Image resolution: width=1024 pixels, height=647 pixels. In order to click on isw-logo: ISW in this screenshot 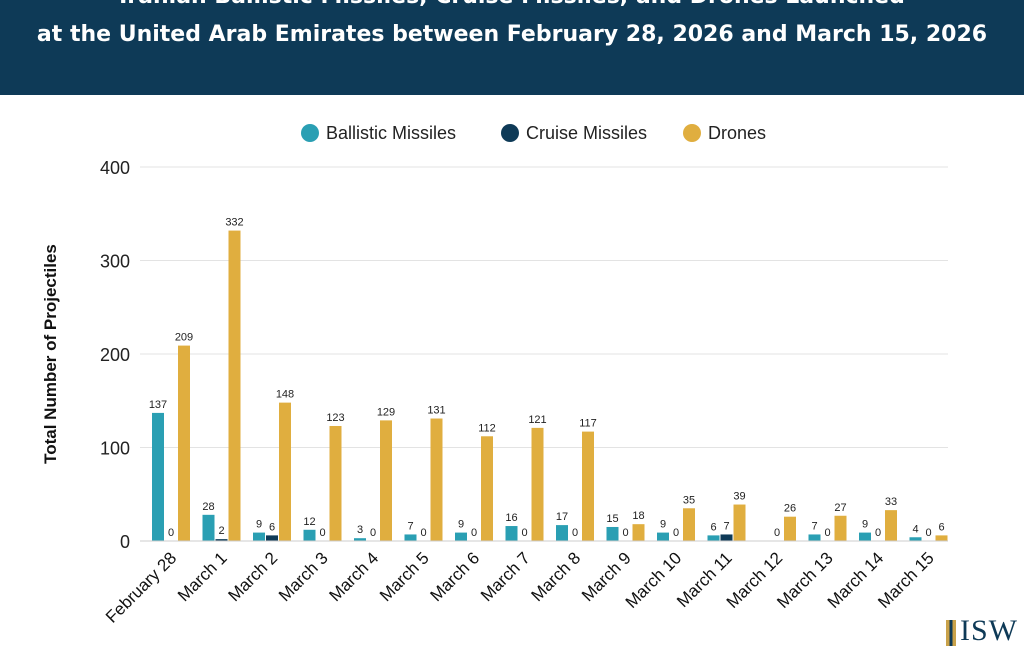, I will do `click(982, 629)`.